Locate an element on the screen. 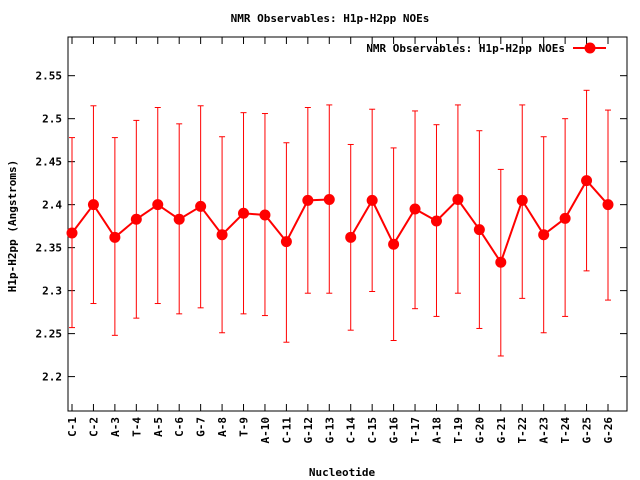  x-tick-label: G-7 is located at coordinates (201, 427).